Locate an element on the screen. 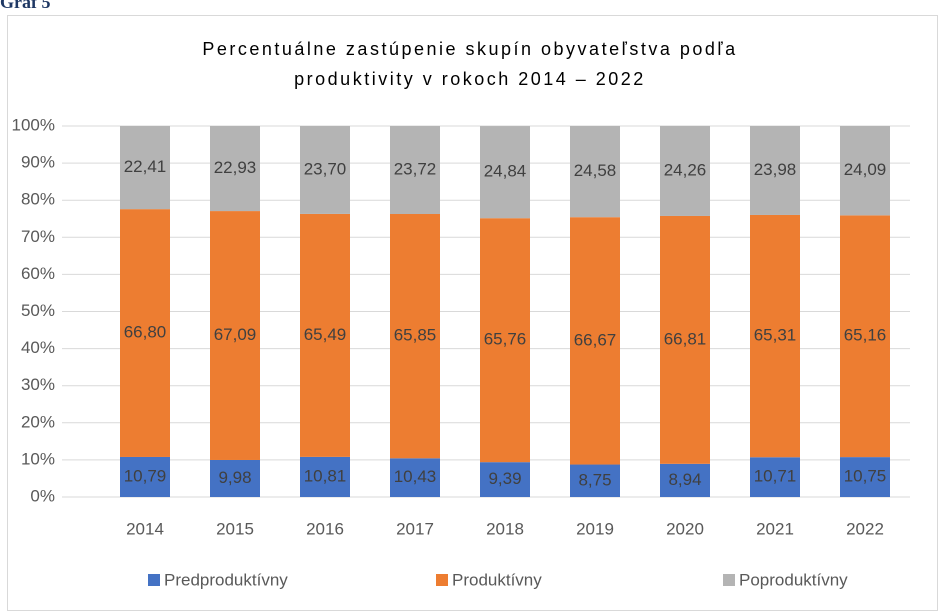 This screenshot has height=612, width=939. data-label: 65,49 is located at coordinates (325, 334).